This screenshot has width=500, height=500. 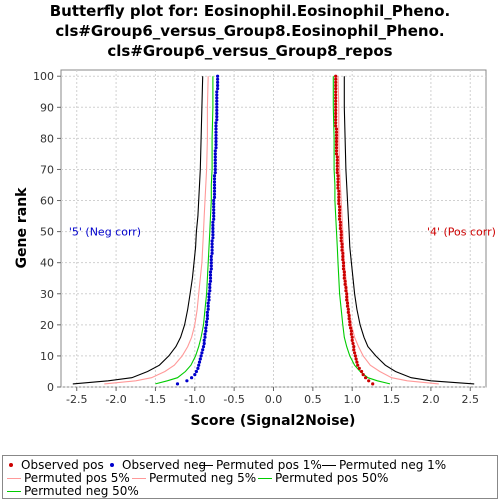 What do you see at coordinates (332, 478) in the screenshot?
I see `legend-label: Permuted pos 50%` at bounding box center [332, 478].